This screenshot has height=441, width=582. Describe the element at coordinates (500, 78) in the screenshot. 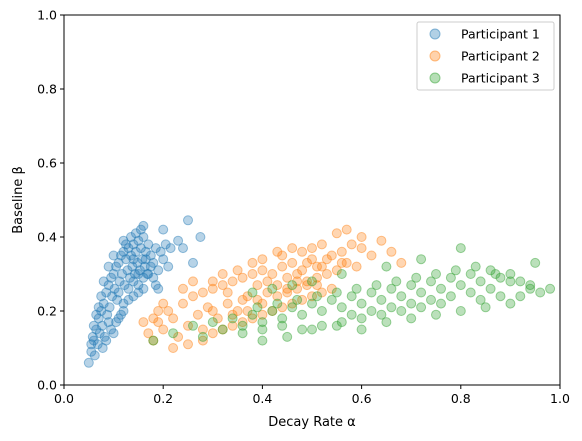

I see `legend-label-participant-3: Participant 3` at that location.